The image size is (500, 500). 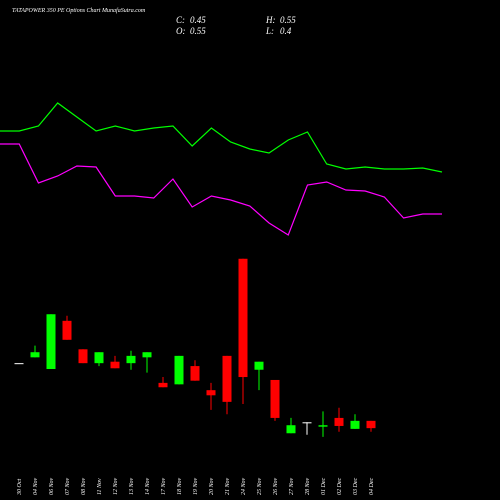 I want to click on x-tick-label: 02 Dec, so click(x=340, y=486).